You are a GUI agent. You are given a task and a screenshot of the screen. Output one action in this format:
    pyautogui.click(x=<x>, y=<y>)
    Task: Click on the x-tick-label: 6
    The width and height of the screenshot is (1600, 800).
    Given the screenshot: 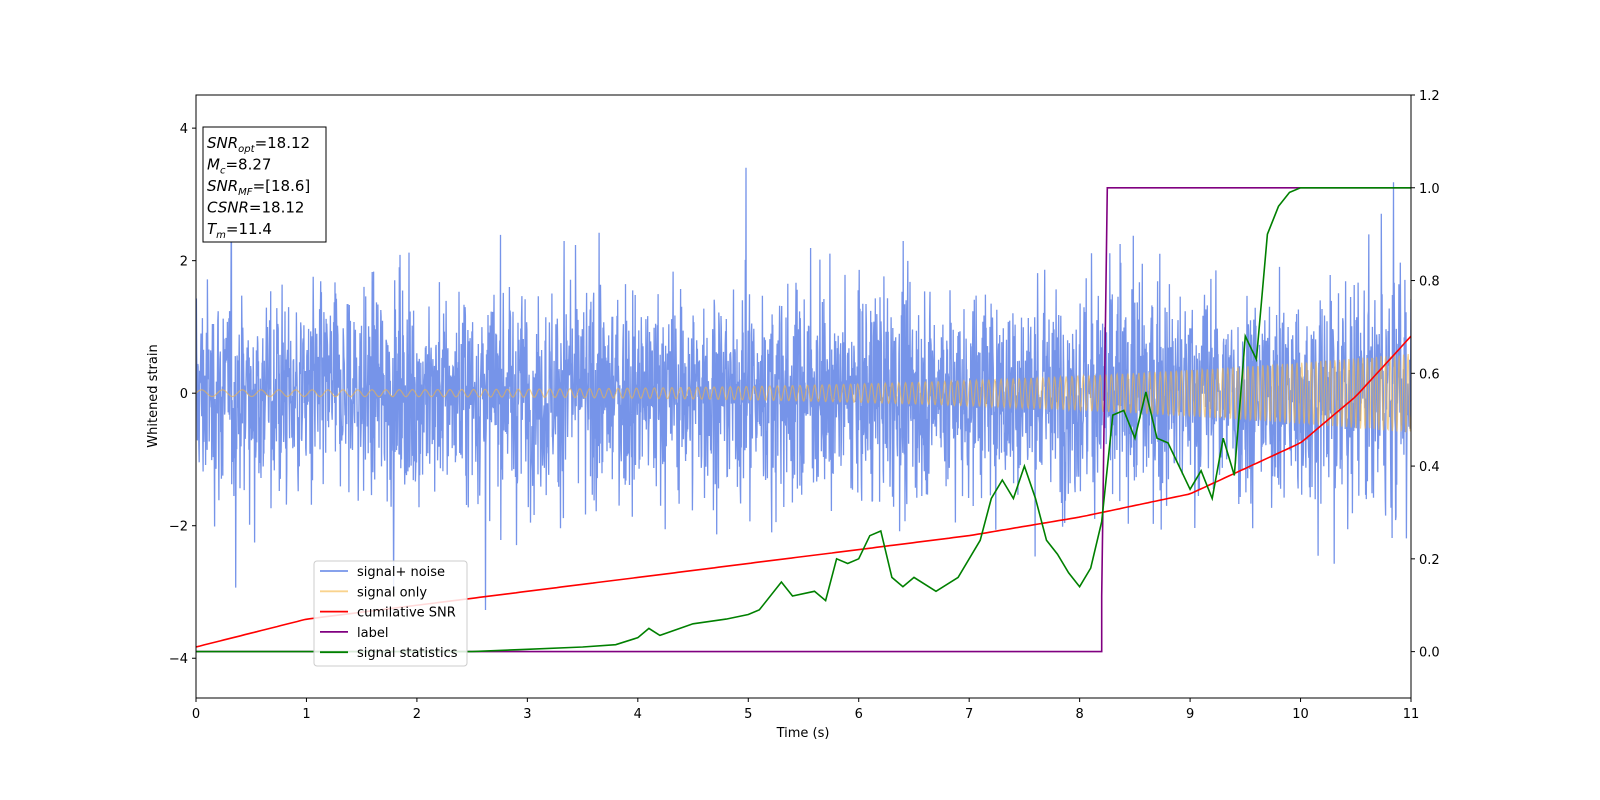 What is the action you would take?
    pyautogui.click(x=859, y=714)
    